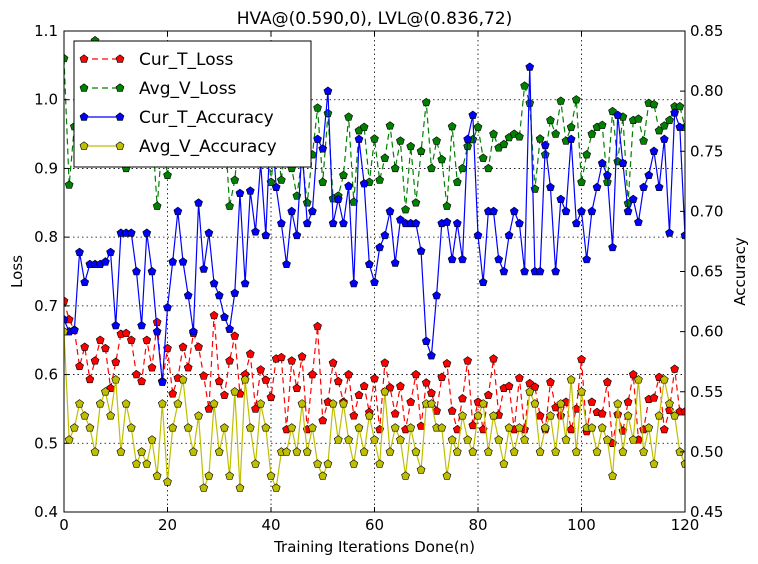  Describe the element at coordinates (167, 525) in the screenshot. I see `x-tick-label: 20` at that location.